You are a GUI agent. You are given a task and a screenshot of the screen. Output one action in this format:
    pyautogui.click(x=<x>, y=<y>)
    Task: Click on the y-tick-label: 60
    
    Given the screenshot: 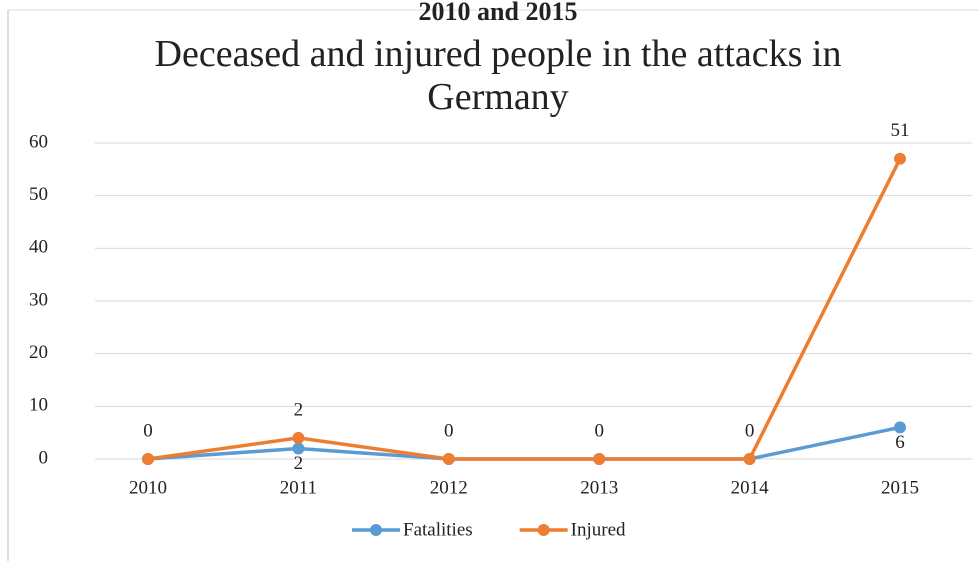 What is the action you would take?
    pyautogui.click(x=38, y=141)
    